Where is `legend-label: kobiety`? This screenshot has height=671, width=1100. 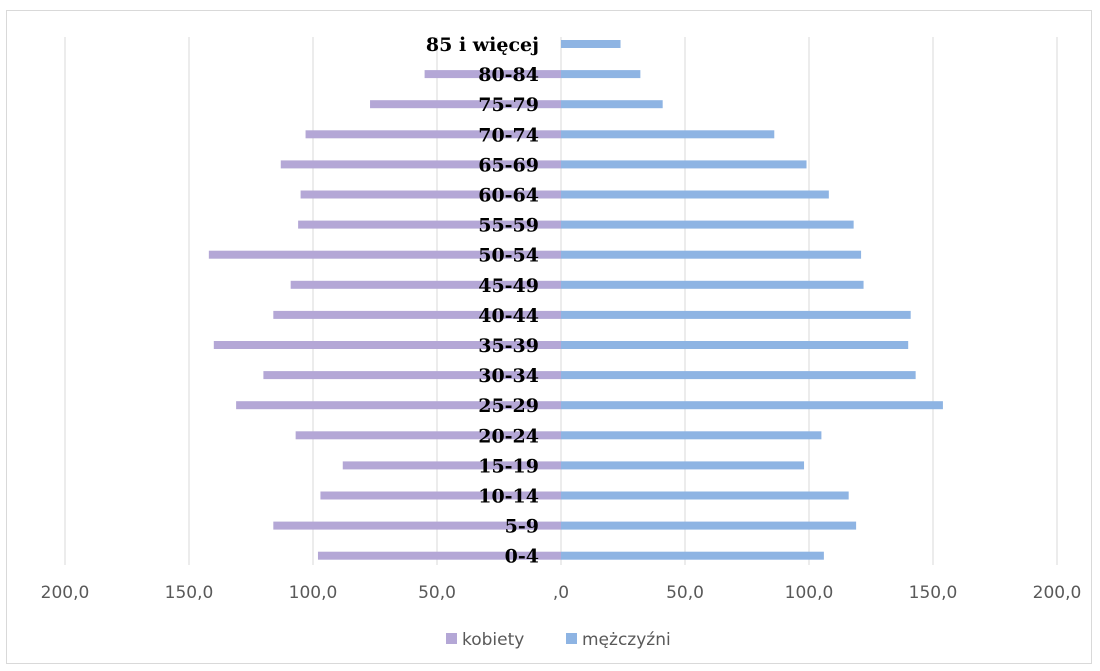
legend-label: kobiety is located at coordinates (493, 640).